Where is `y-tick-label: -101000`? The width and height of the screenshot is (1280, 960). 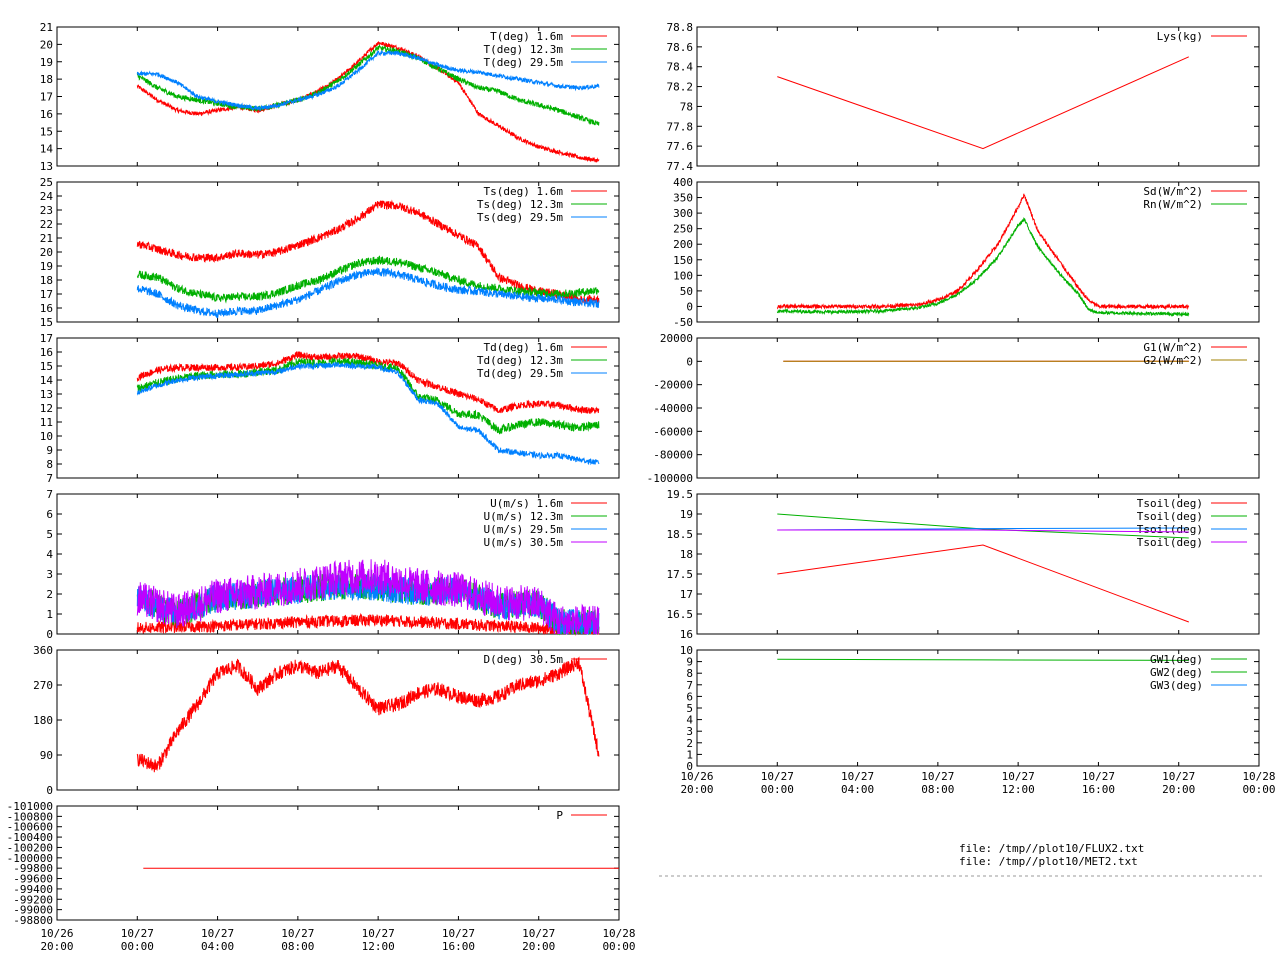
y-tick-label: -101000 is located at coordinates (30, 806).